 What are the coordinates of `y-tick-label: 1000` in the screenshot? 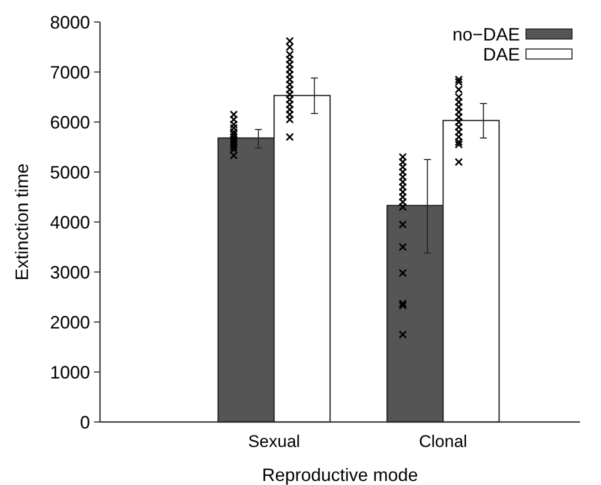 It's located at (70, 372).